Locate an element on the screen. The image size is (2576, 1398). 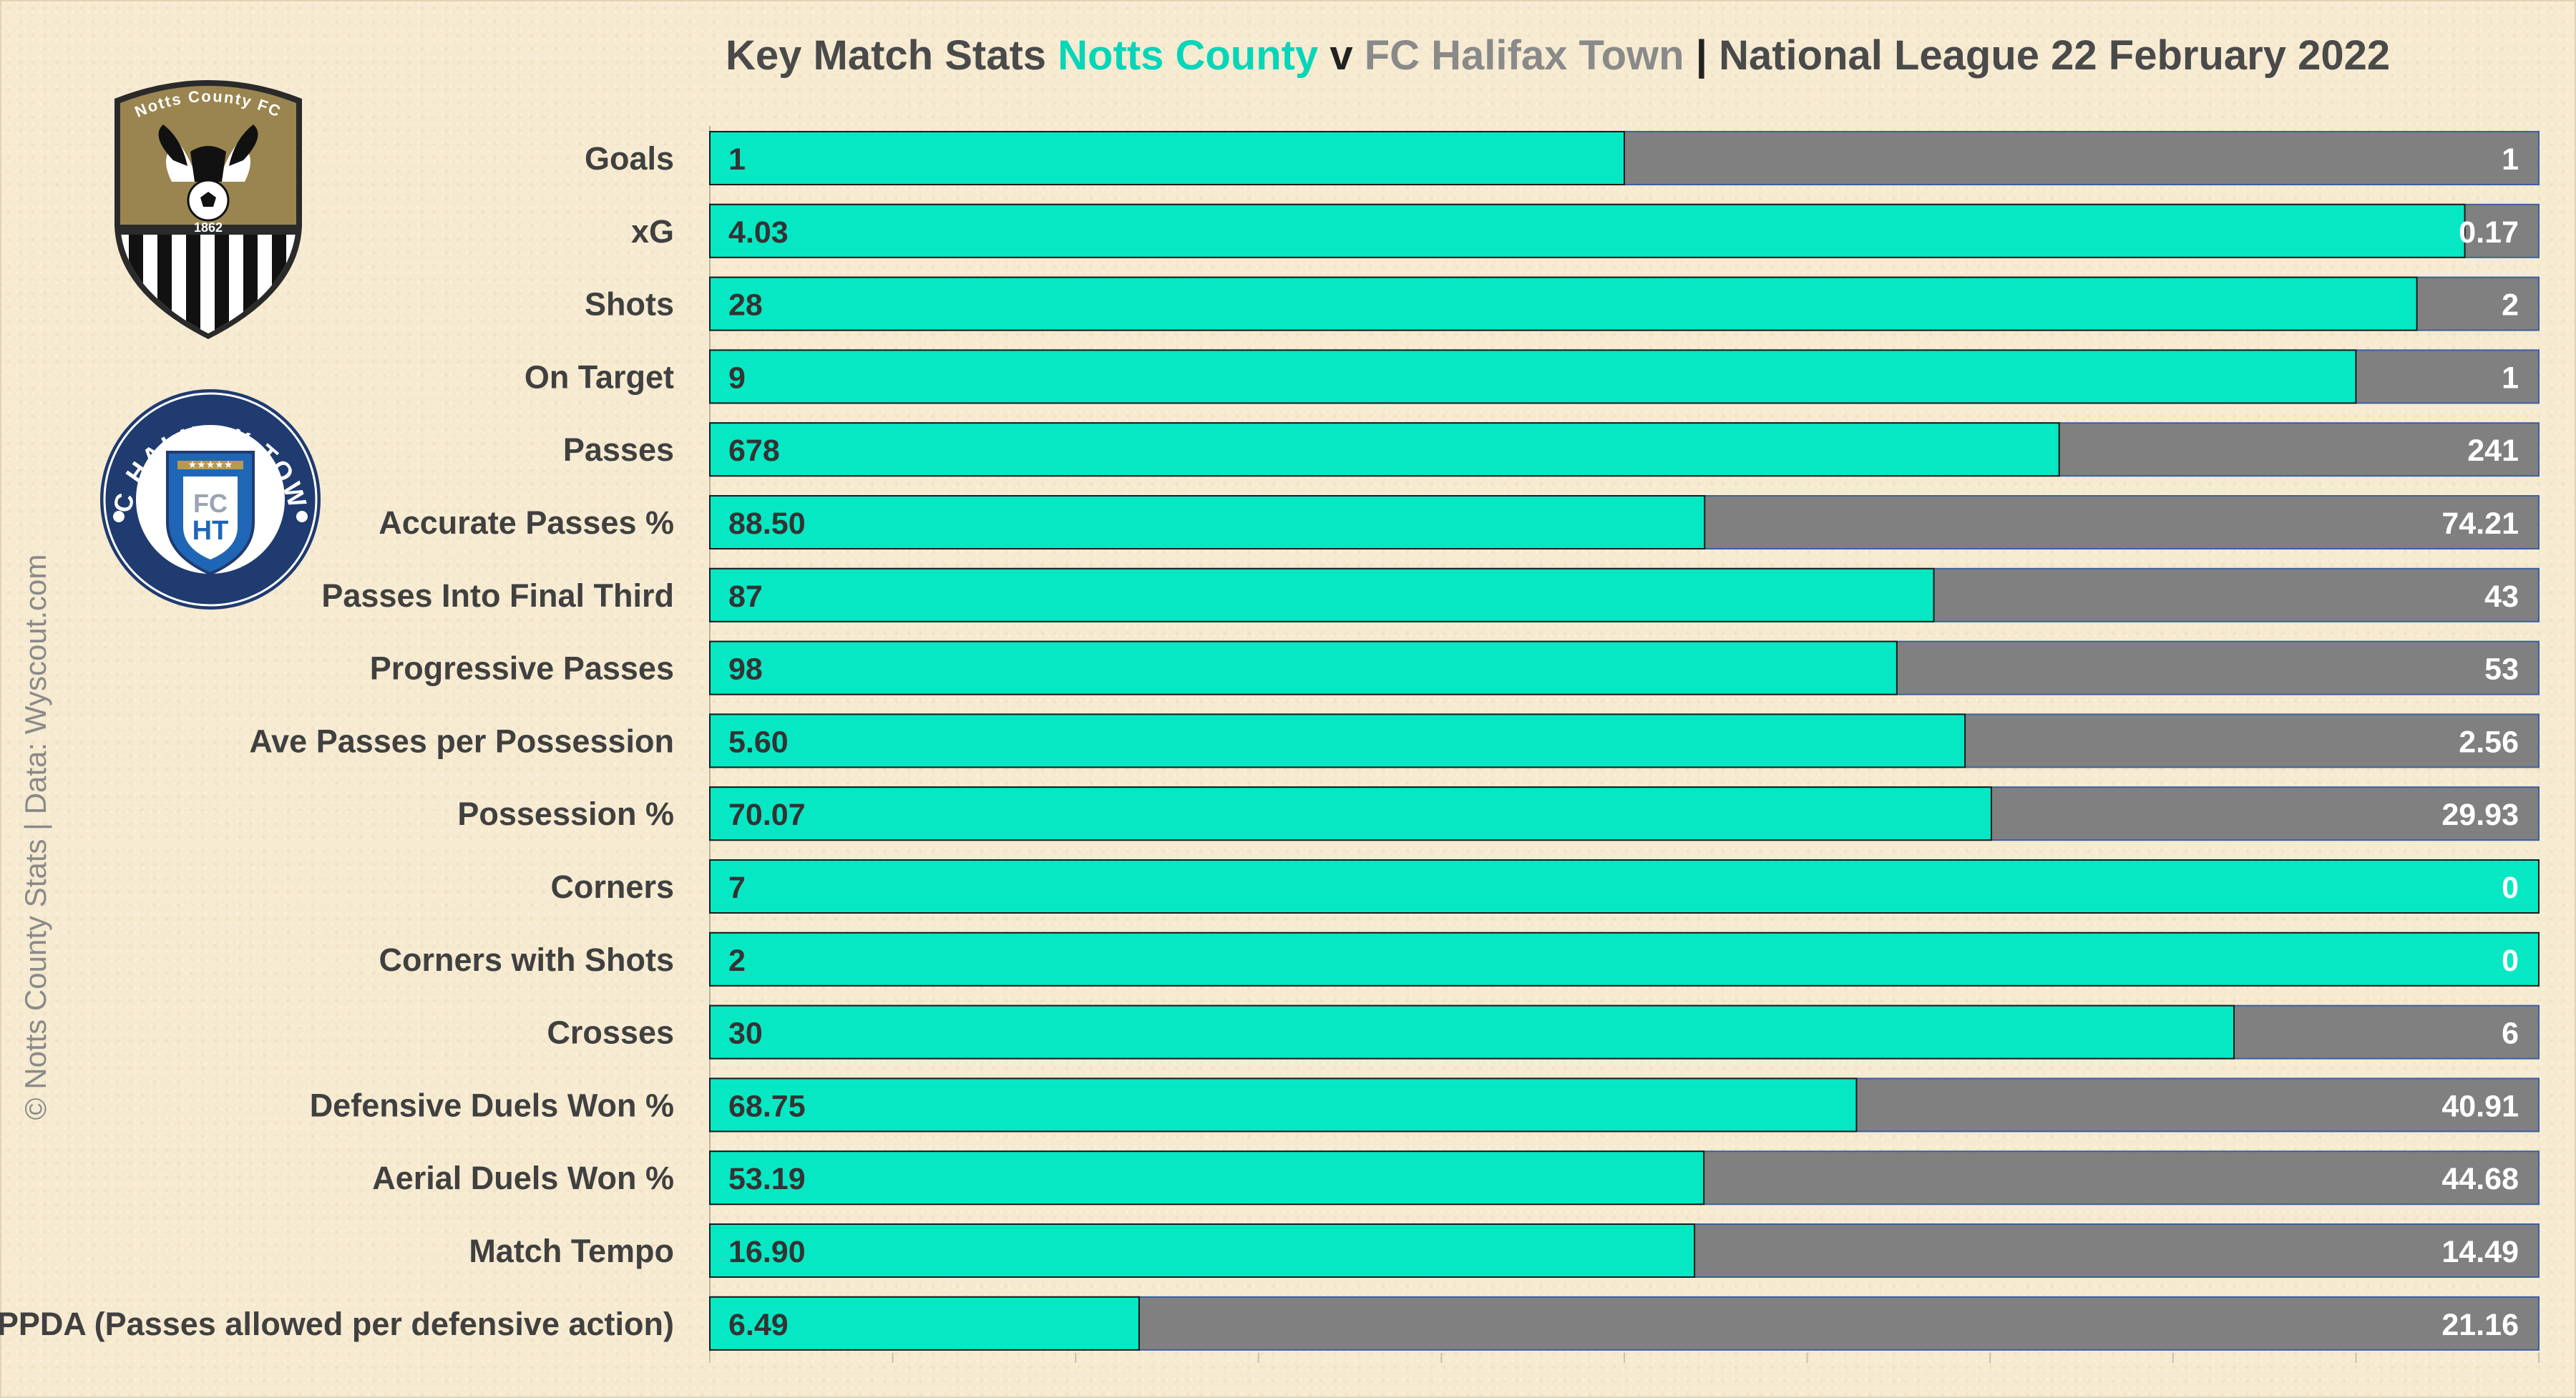
fc-halifax-town-crest-icon: FC HALIFAX TOWN THE SHAYMEN ★★★★★ FC HT is located at coordinates (209, 498).